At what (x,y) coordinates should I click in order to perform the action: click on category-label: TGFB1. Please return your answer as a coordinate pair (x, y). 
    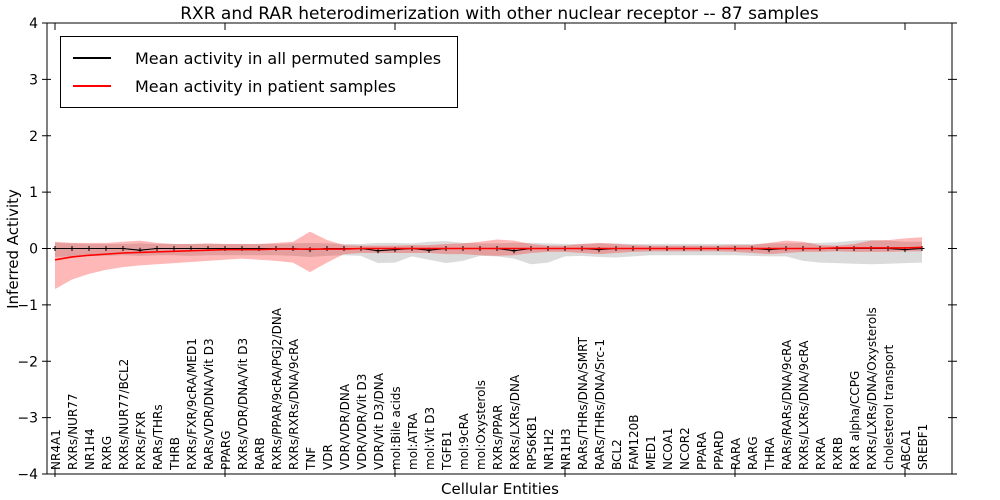
    Looking at the image, I should click on (447, 451).